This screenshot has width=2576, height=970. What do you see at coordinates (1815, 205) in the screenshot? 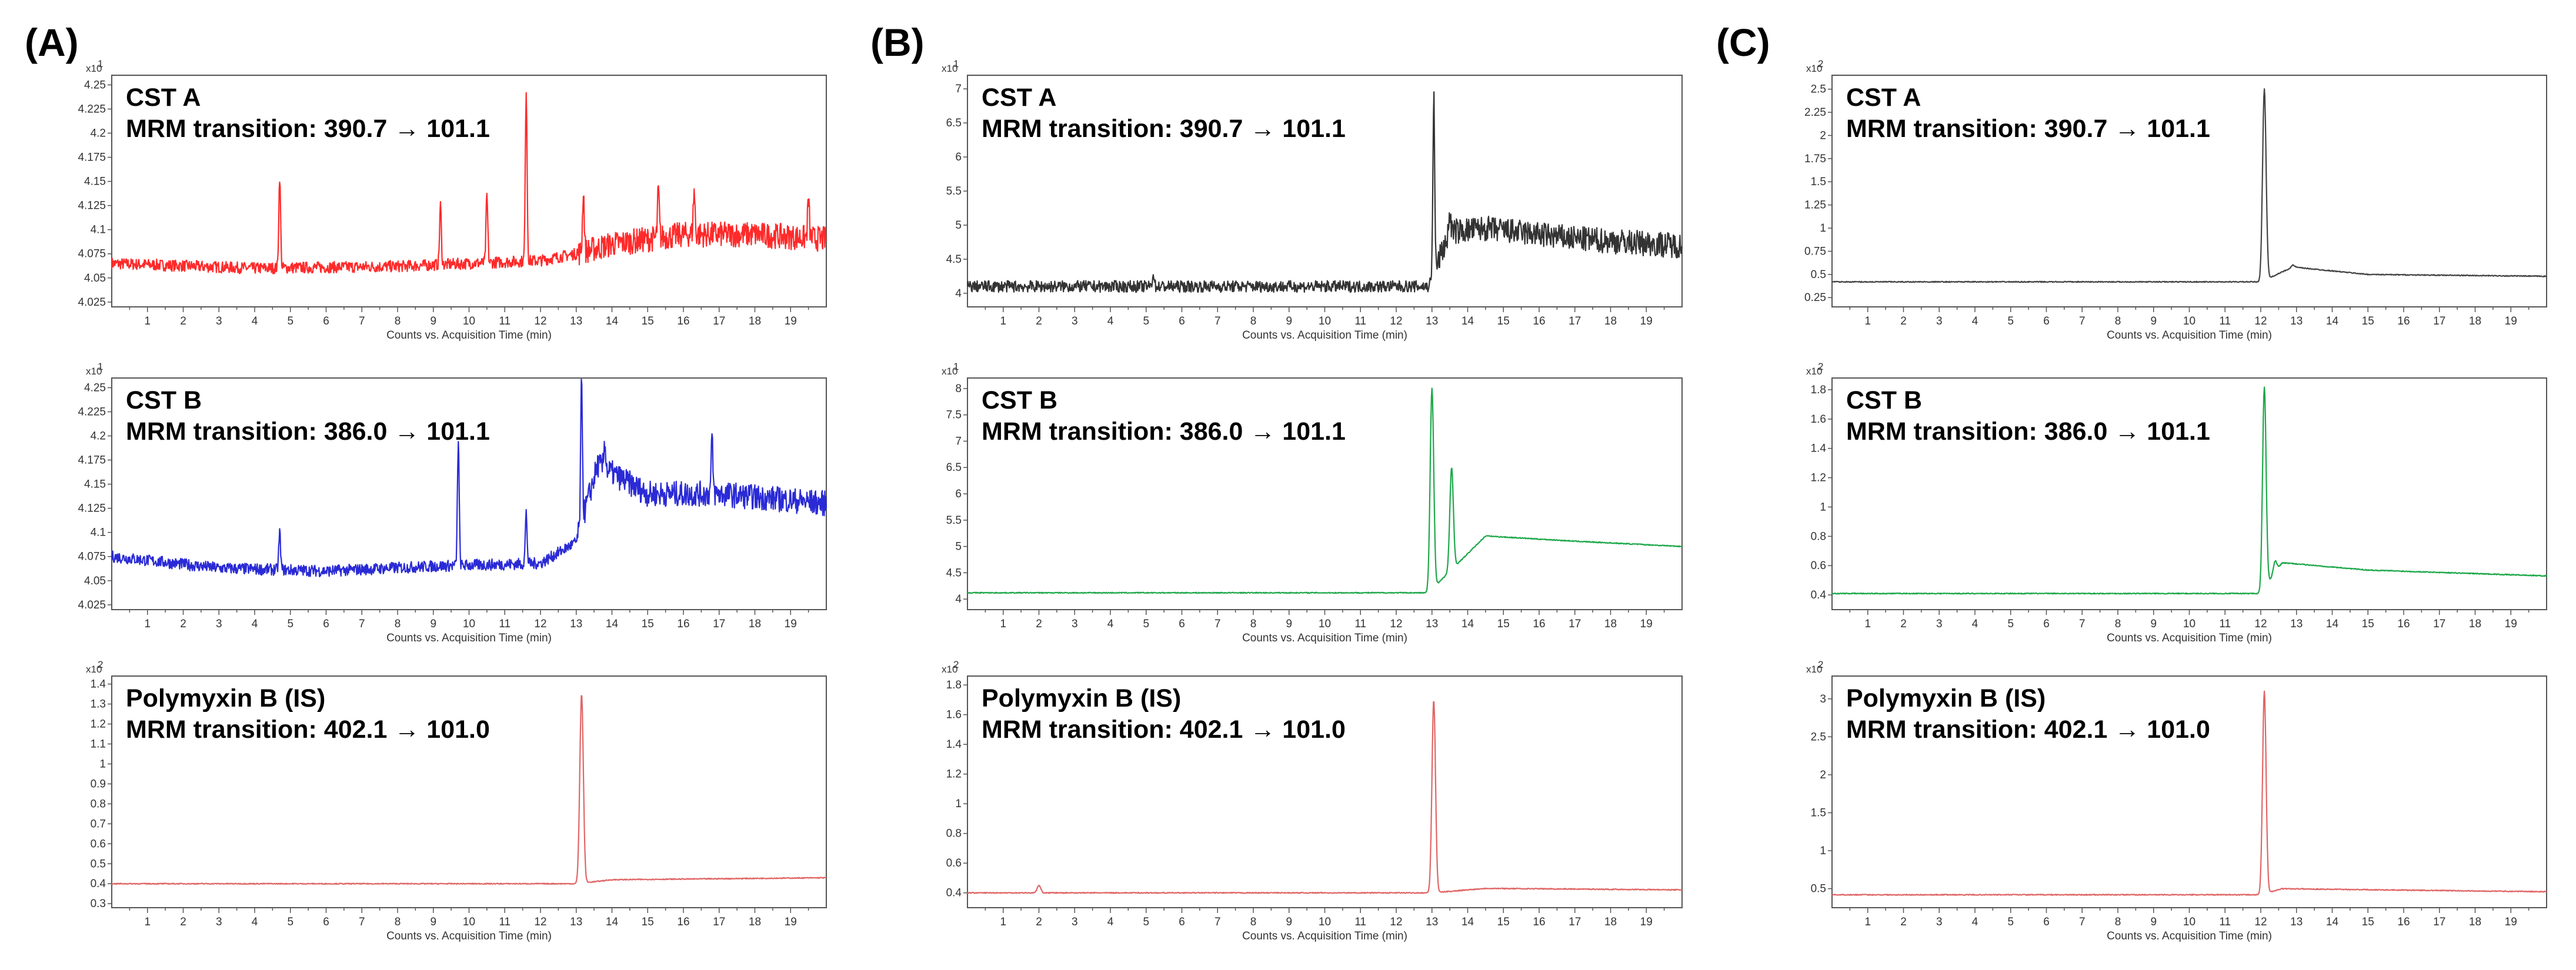
I see `y-tick-label: 1.25` at bounding box center [1815, 205].